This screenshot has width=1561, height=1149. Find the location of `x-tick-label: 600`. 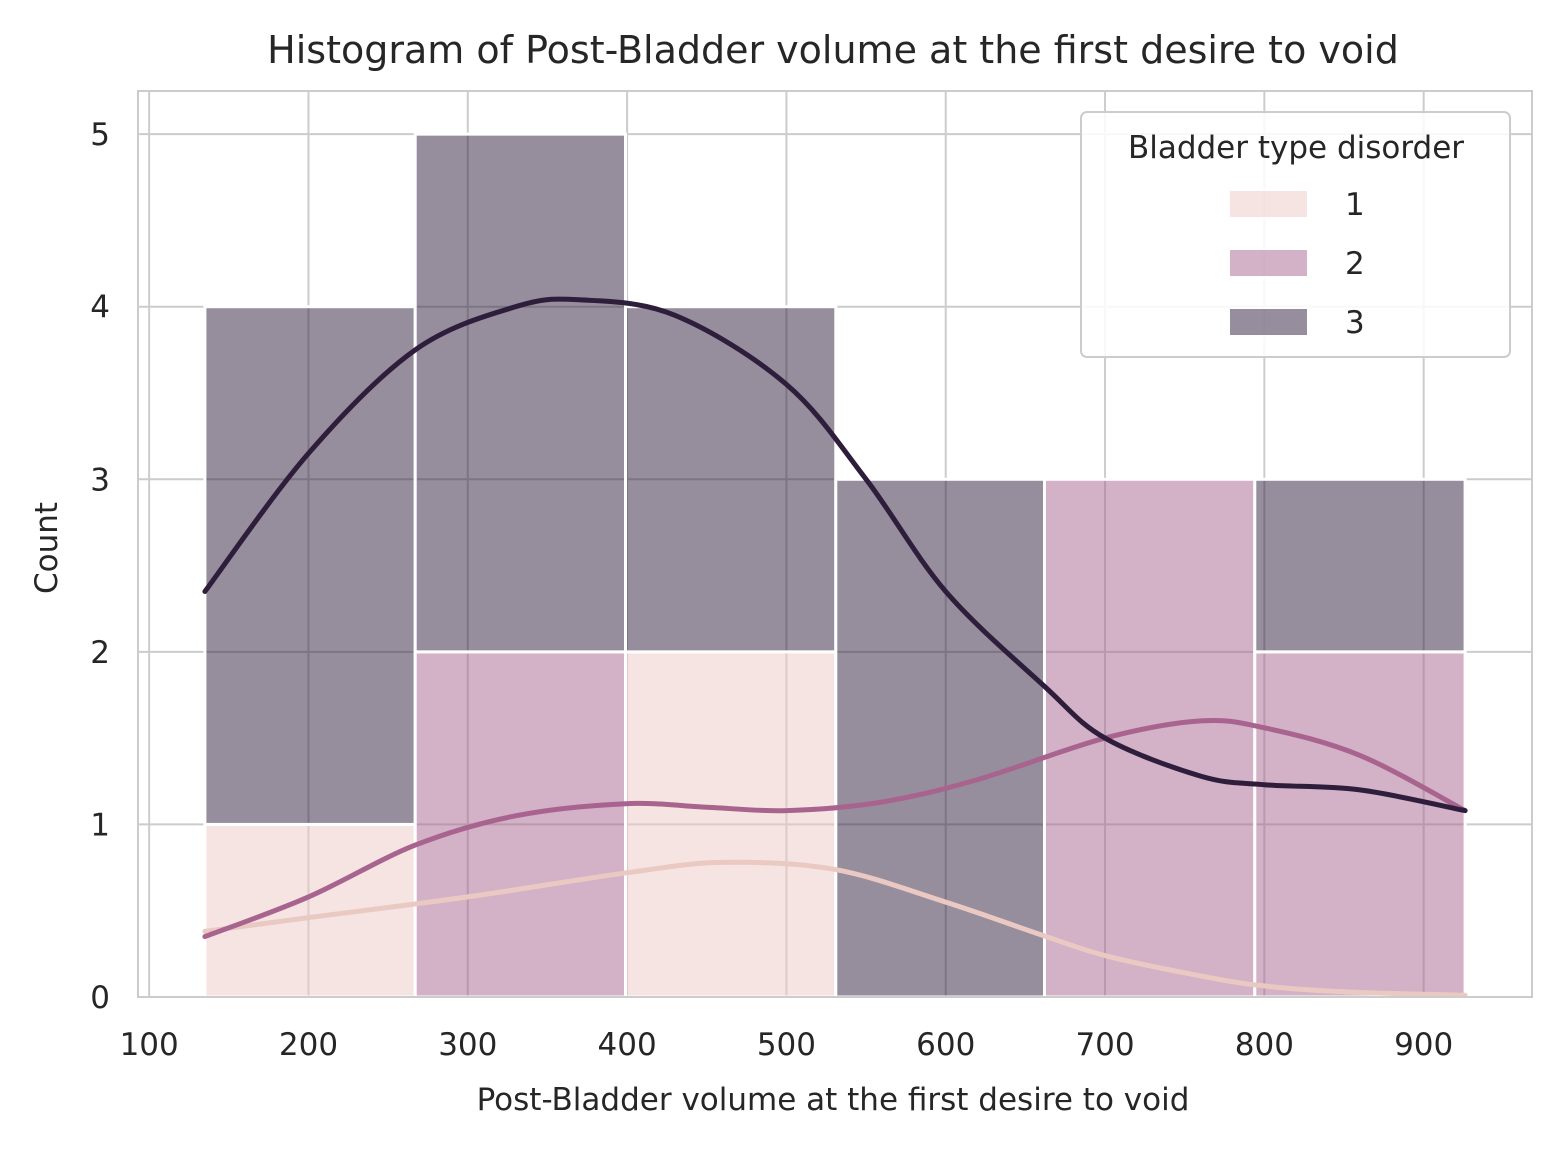

x-tick-label: 600 is located at coordinates (945, 1045).